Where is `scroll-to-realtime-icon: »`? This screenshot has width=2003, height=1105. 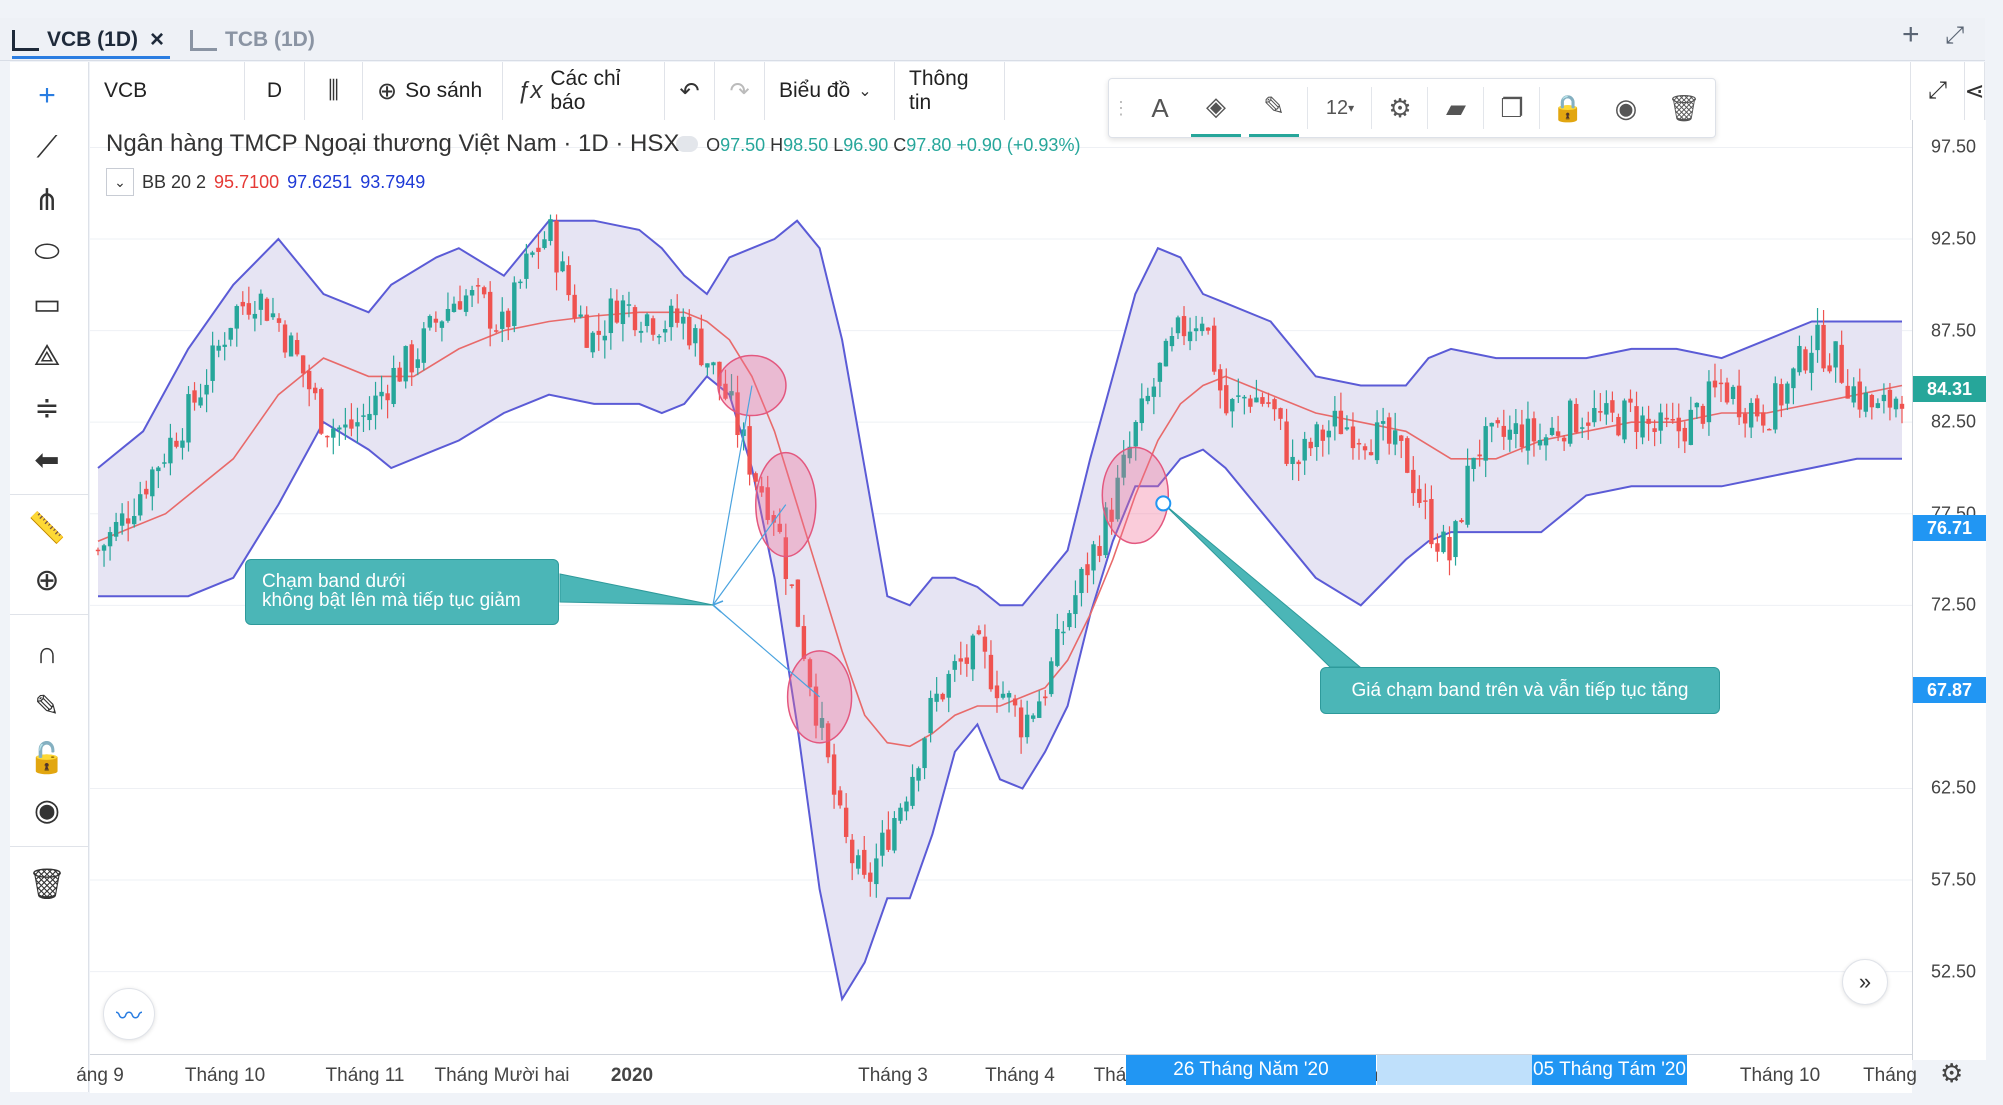 scroll-to-realtime-icon: » is located at coordinates (1865, 982).